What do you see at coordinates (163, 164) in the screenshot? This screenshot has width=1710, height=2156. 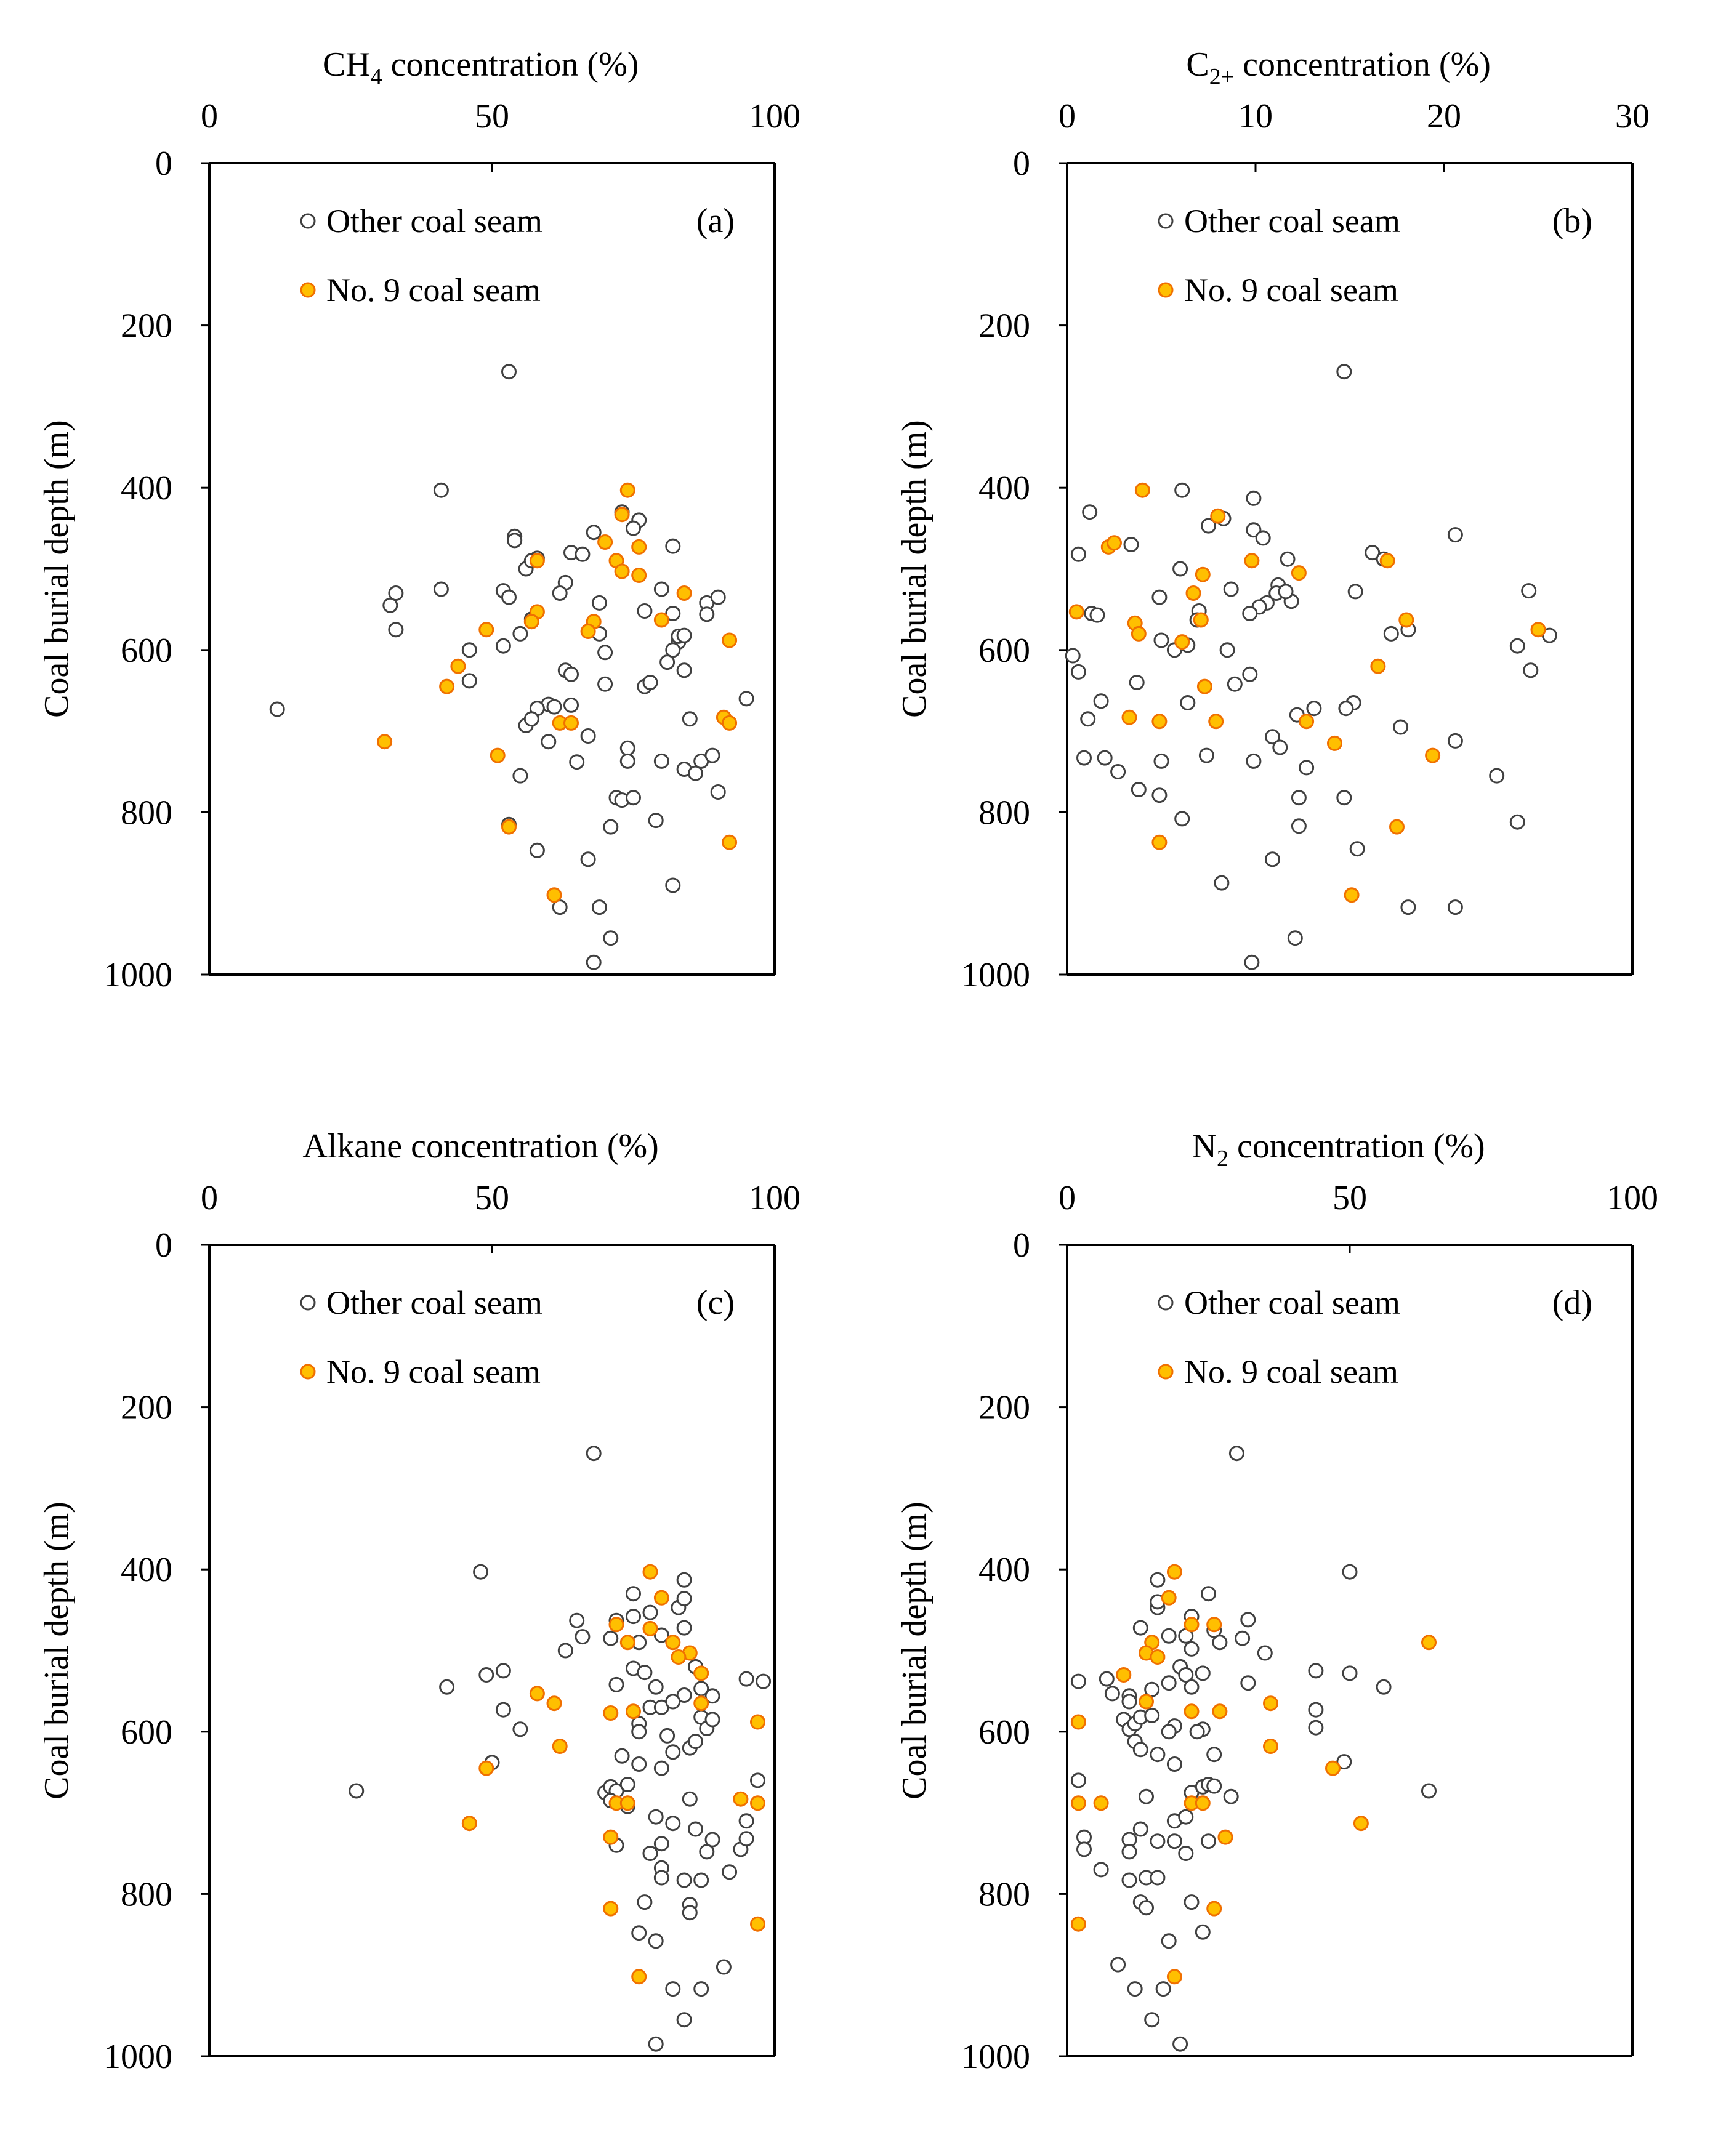 I see `y-tick-label: 0` at bounding box center [163, 164].